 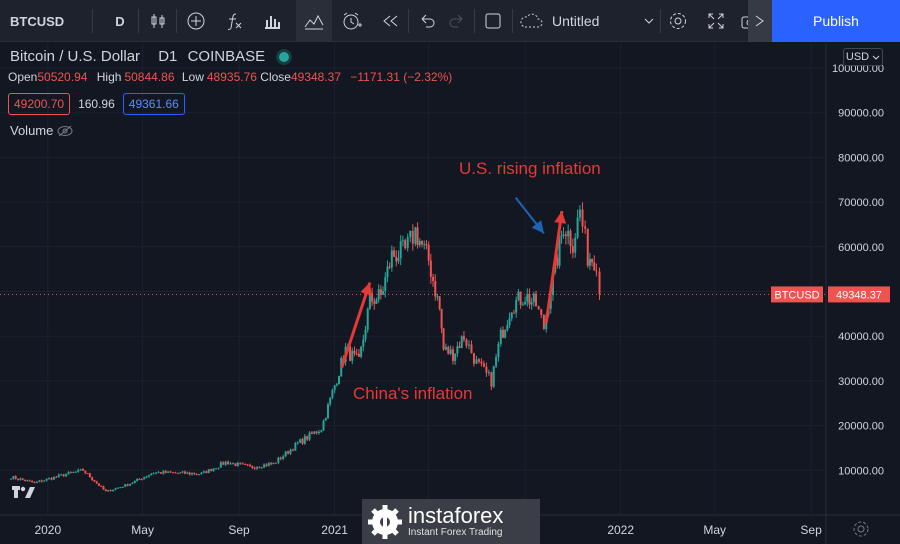 What do you see at coordinates (75, 56) in the screenshot?
I see `symbol-description: Bitcoin / U.S. Dollar` at bounding box center [75, 56].